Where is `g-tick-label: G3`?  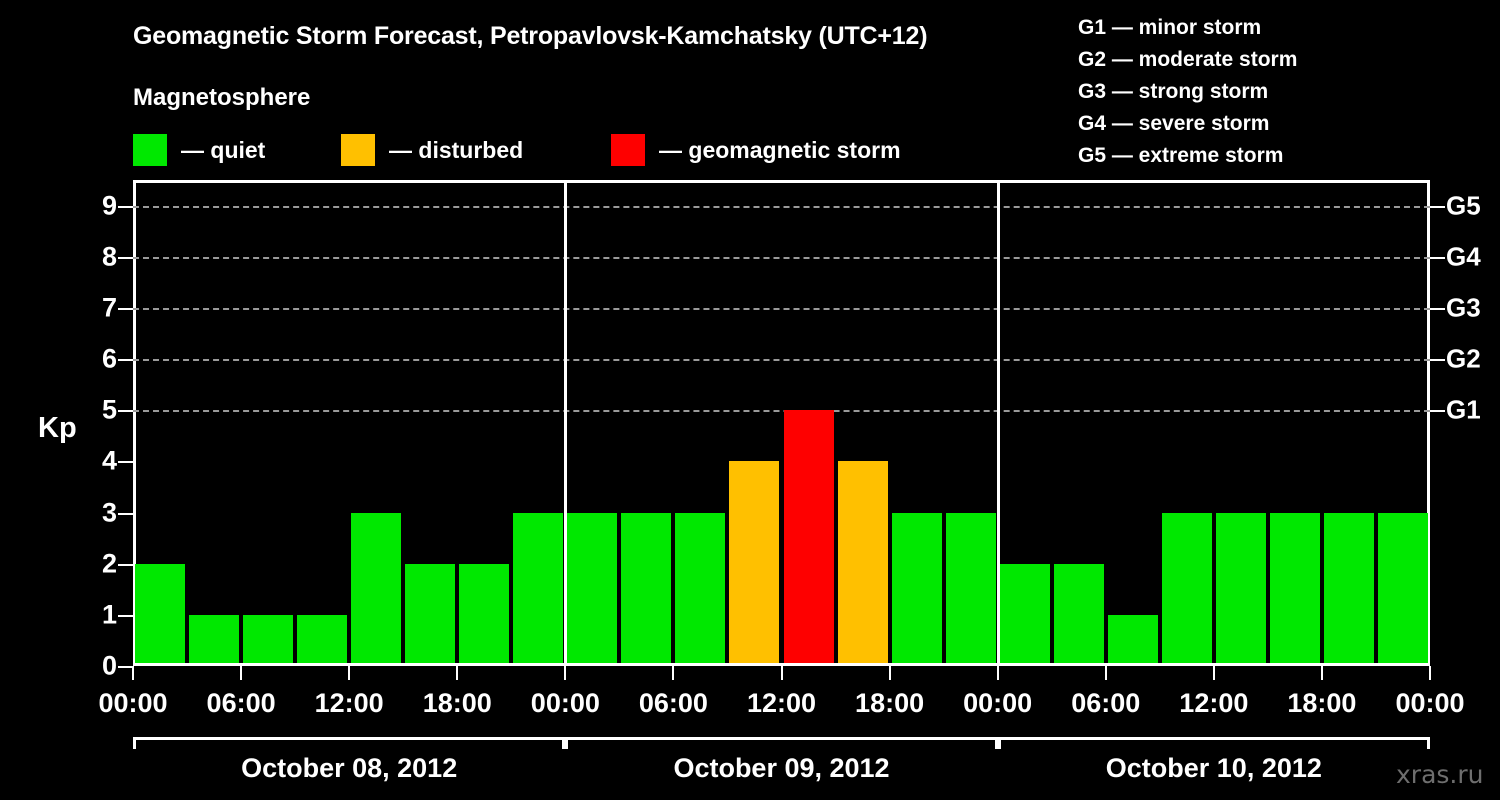
g-tick-label: G3 is located at coordinates (1463, 307).